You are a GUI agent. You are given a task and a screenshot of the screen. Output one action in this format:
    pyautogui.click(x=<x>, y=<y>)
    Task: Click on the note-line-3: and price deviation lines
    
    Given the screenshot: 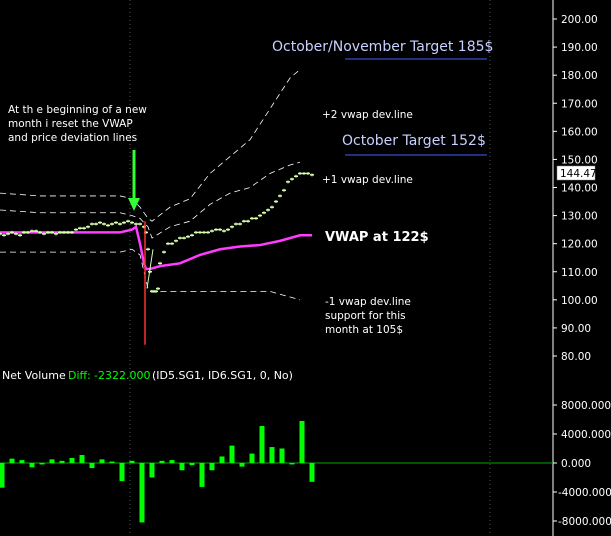 What is the action you would take?
    pyautogui.click(x=72, y=138)
    